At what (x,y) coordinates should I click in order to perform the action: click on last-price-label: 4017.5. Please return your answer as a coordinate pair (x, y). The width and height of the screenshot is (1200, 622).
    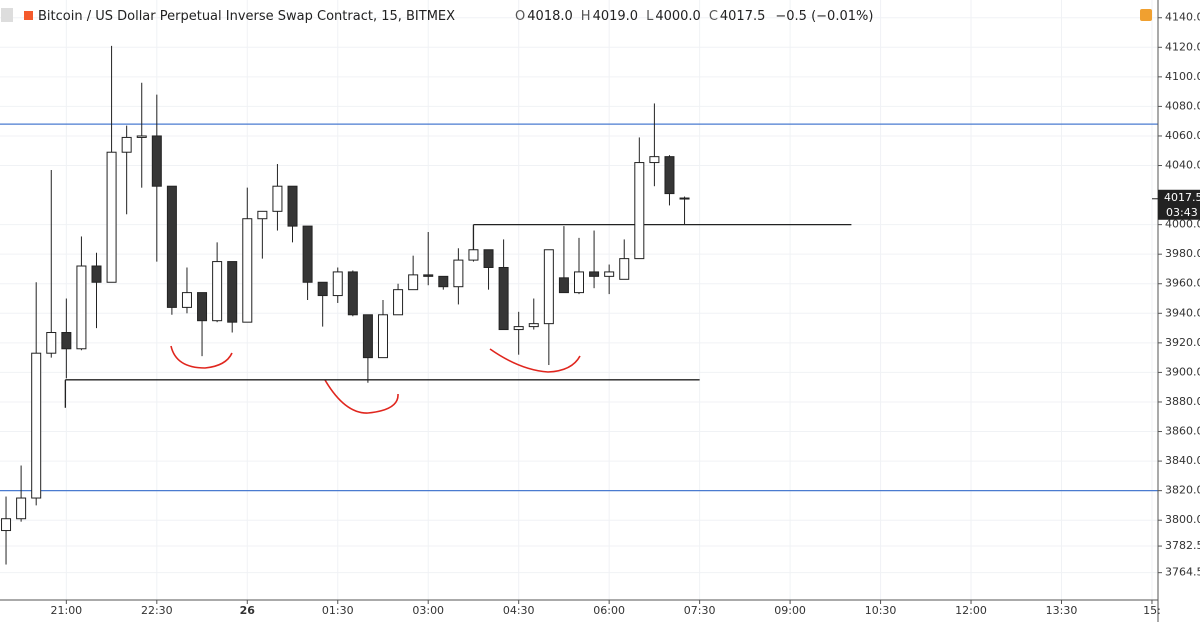
    Looking at the image, I should click on (1182, 197).